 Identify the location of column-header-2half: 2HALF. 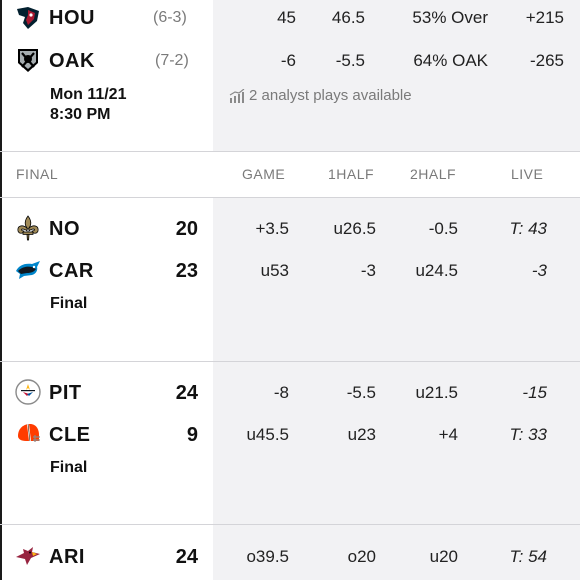
(433, 174).